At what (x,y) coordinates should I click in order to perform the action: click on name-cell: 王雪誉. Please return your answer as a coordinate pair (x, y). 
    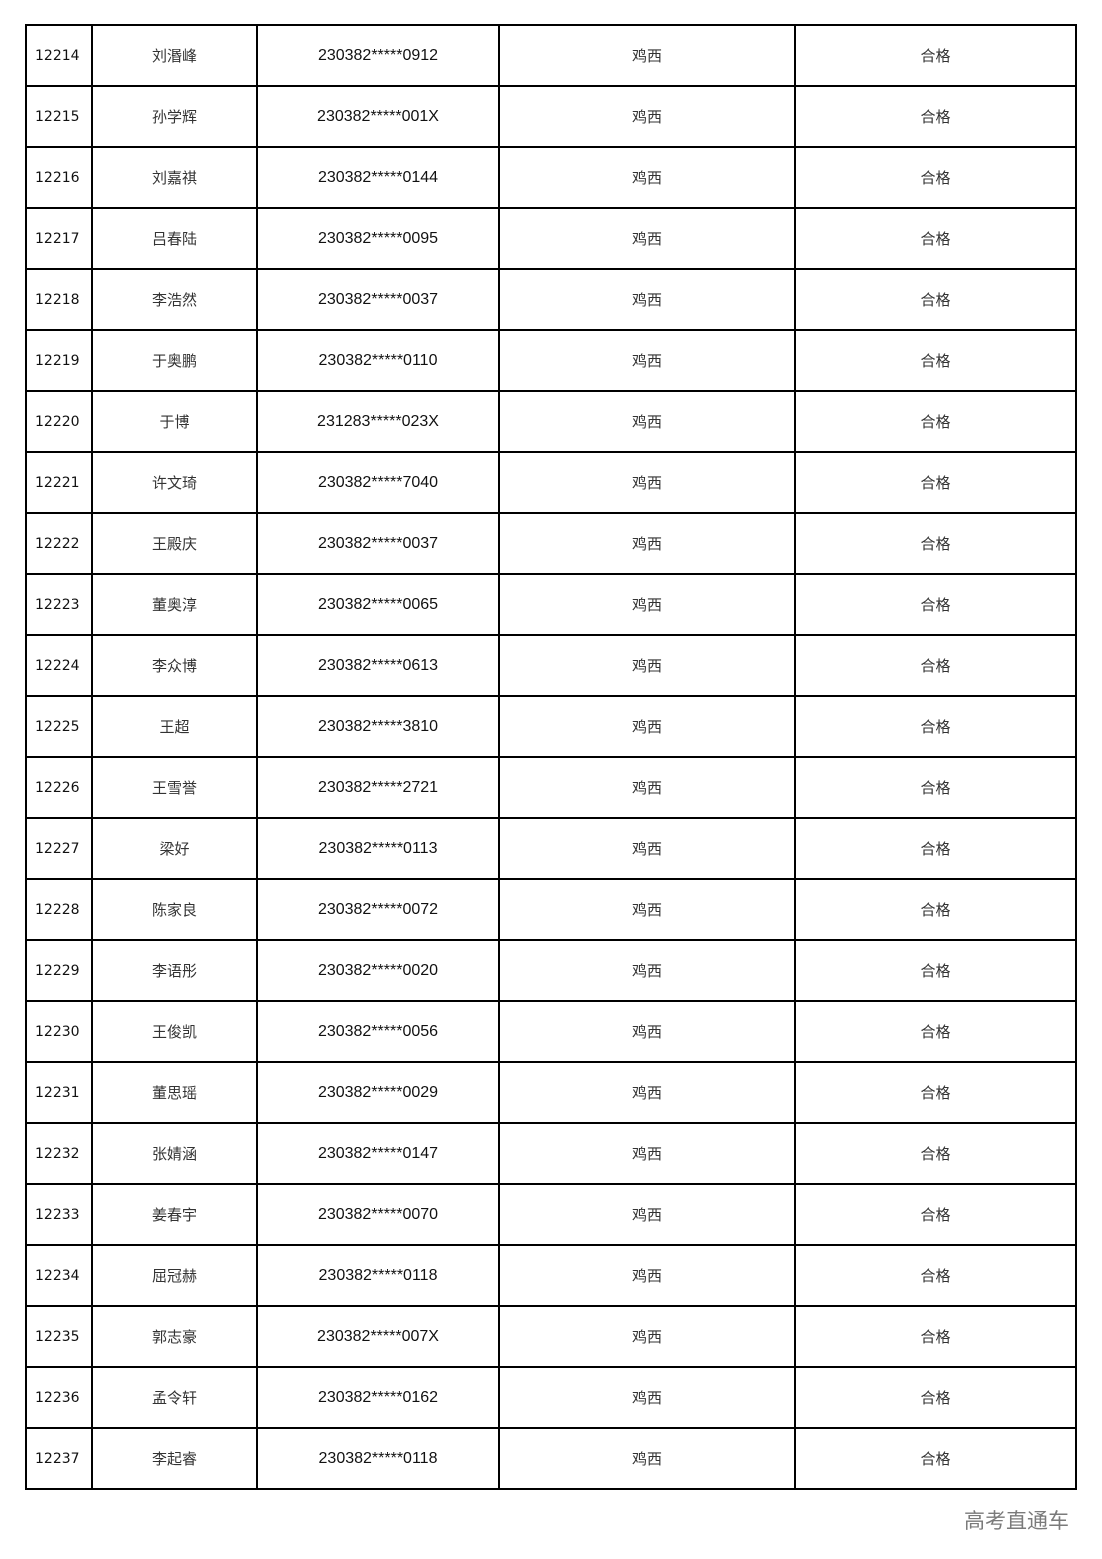
    Looking at the image, I should click on (174, 787).